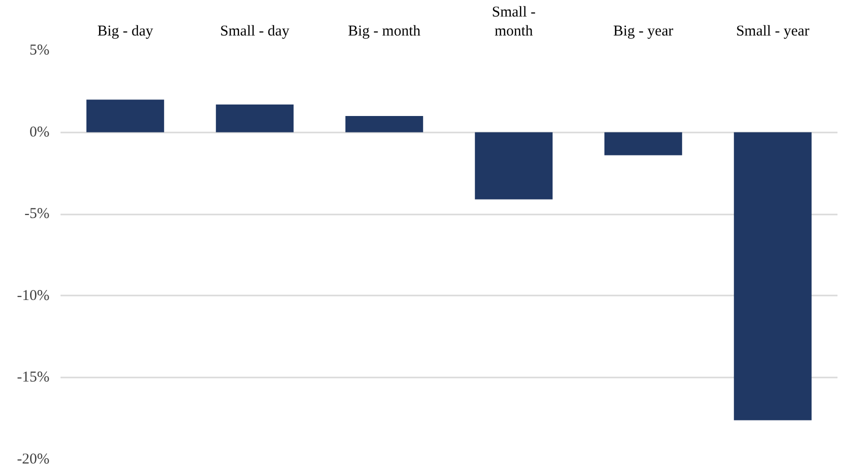 This screenshot has height=473, width=847. I want to click on x-tick-label: Small - day, so click(255, 32).